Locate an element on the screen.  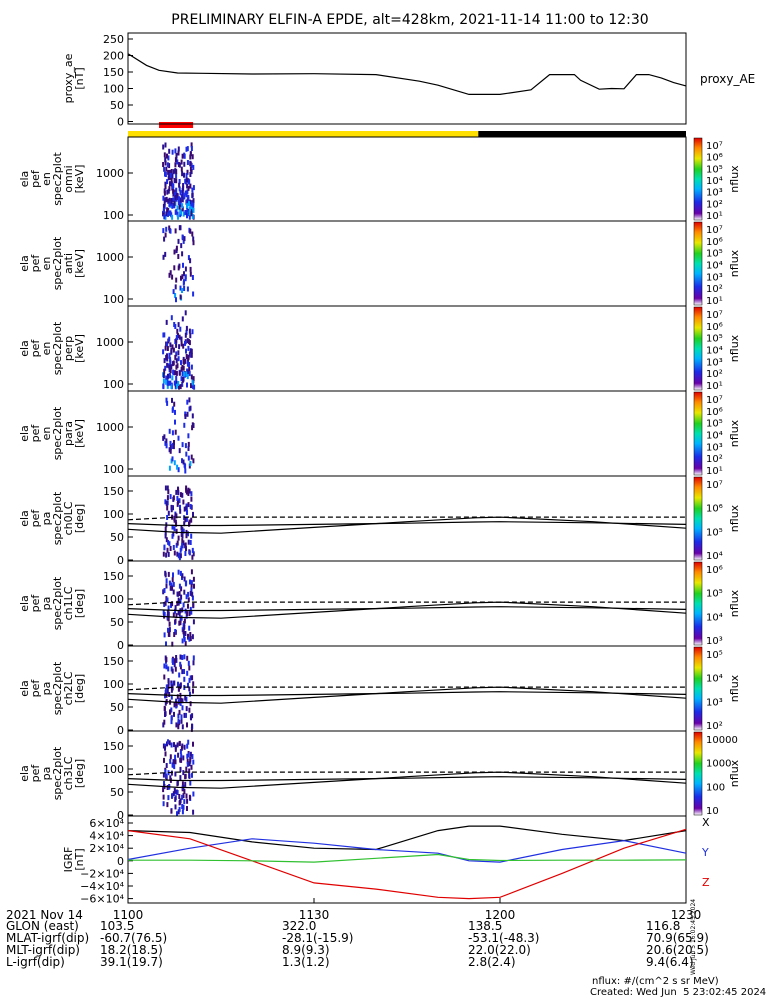
perpendicular-line is located at coordinates (407, 609).